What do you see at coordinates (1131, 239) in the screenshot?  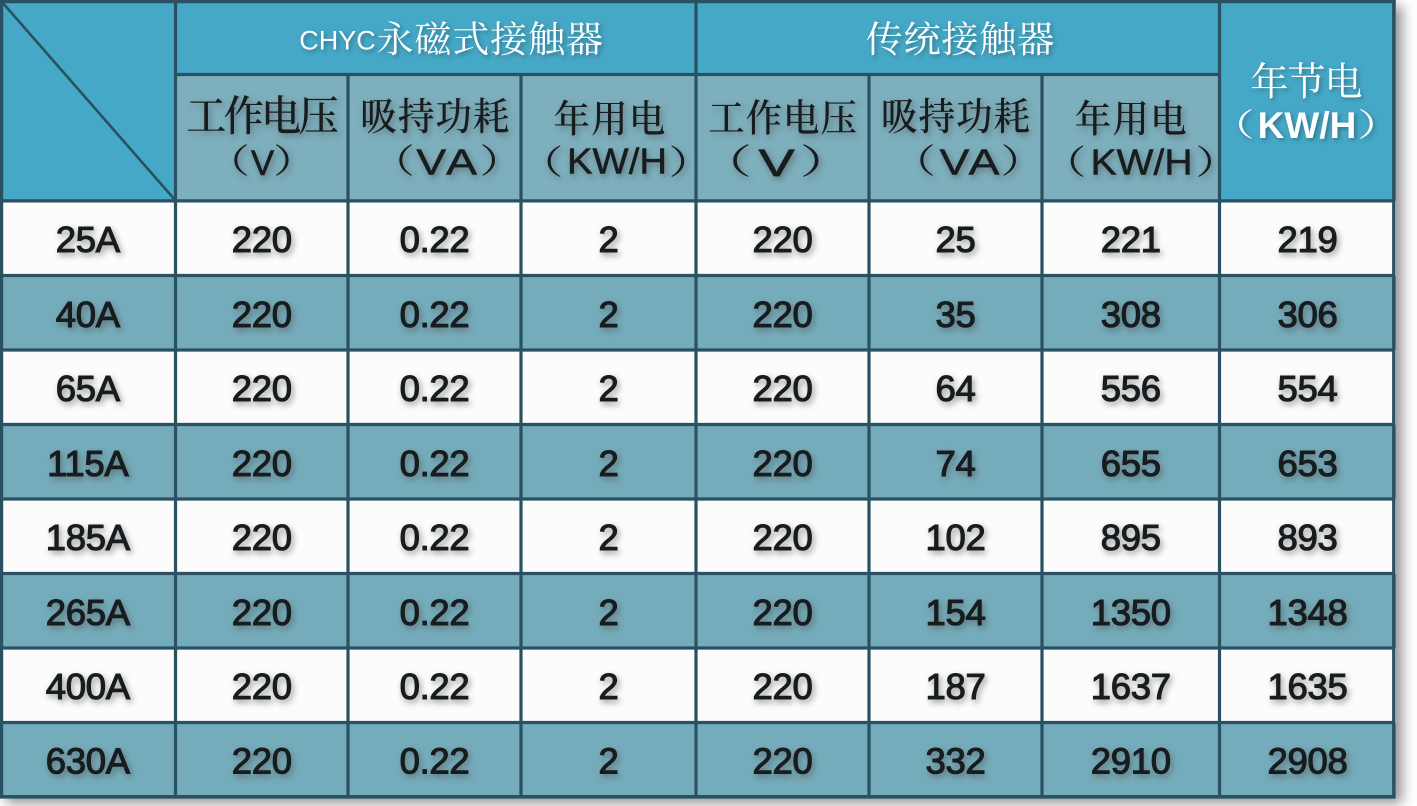 I see `svg-text: 221` at bounding box center [1131, 239].